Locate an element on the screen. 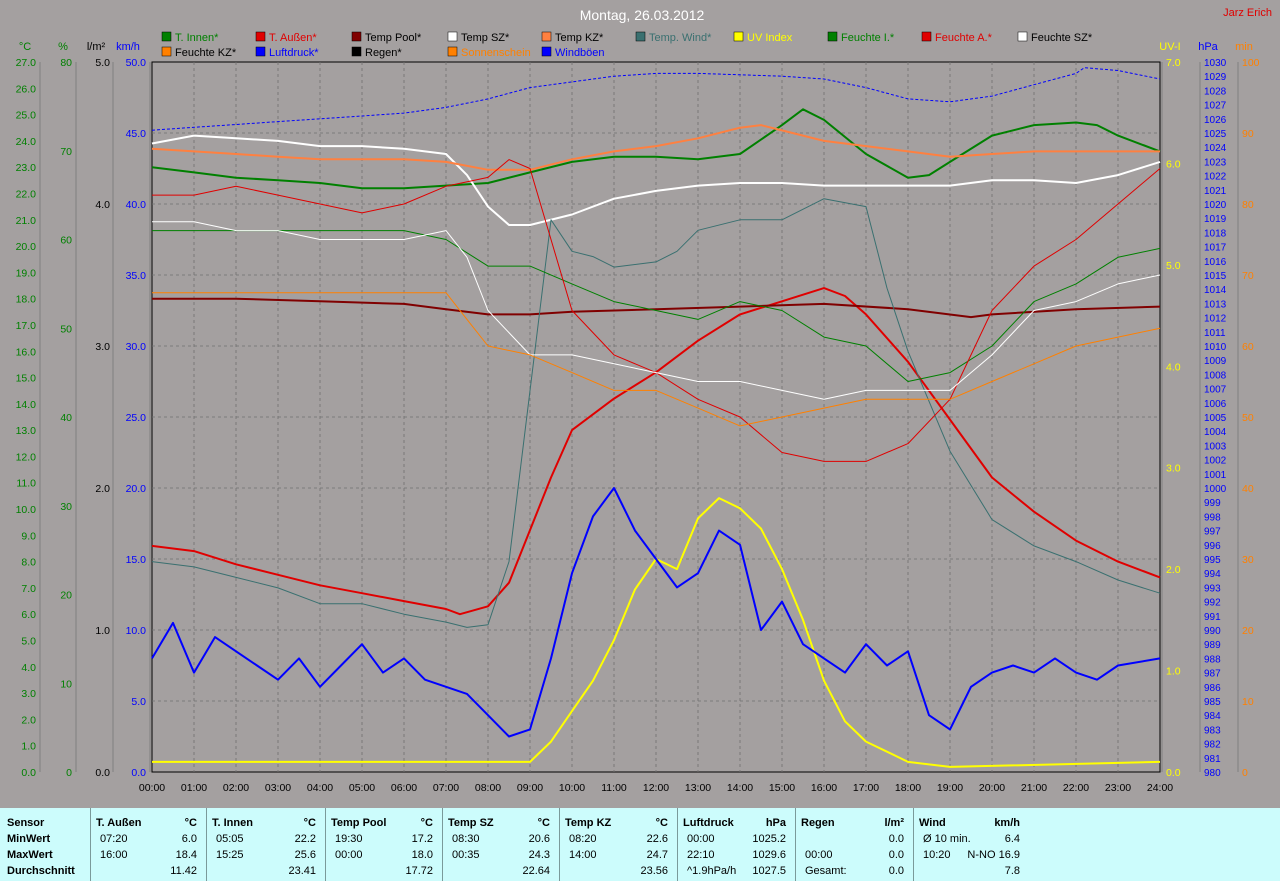  legend-label: Luftdruck* is located at coordinates (294, 53).